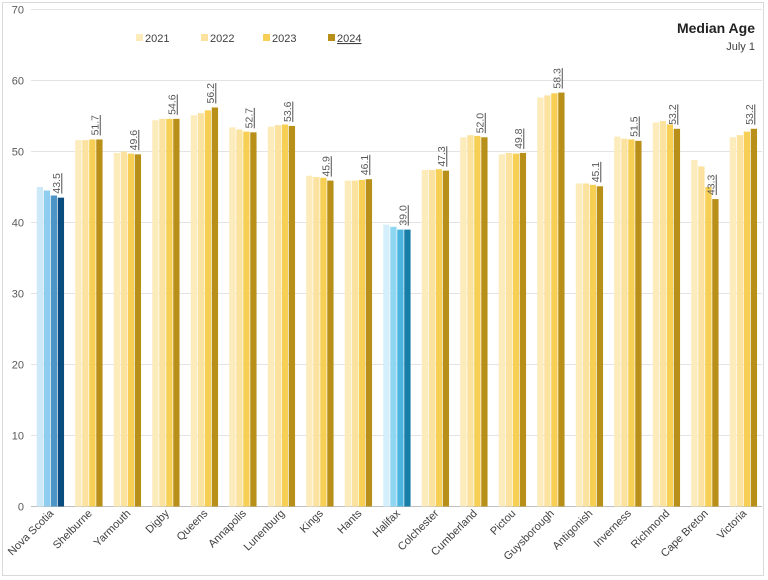 This screenshot has width=768, height=580. Describe the element at coordinates (18, 11) in the screenshot. I see `y-tick-label: 70` at that location.